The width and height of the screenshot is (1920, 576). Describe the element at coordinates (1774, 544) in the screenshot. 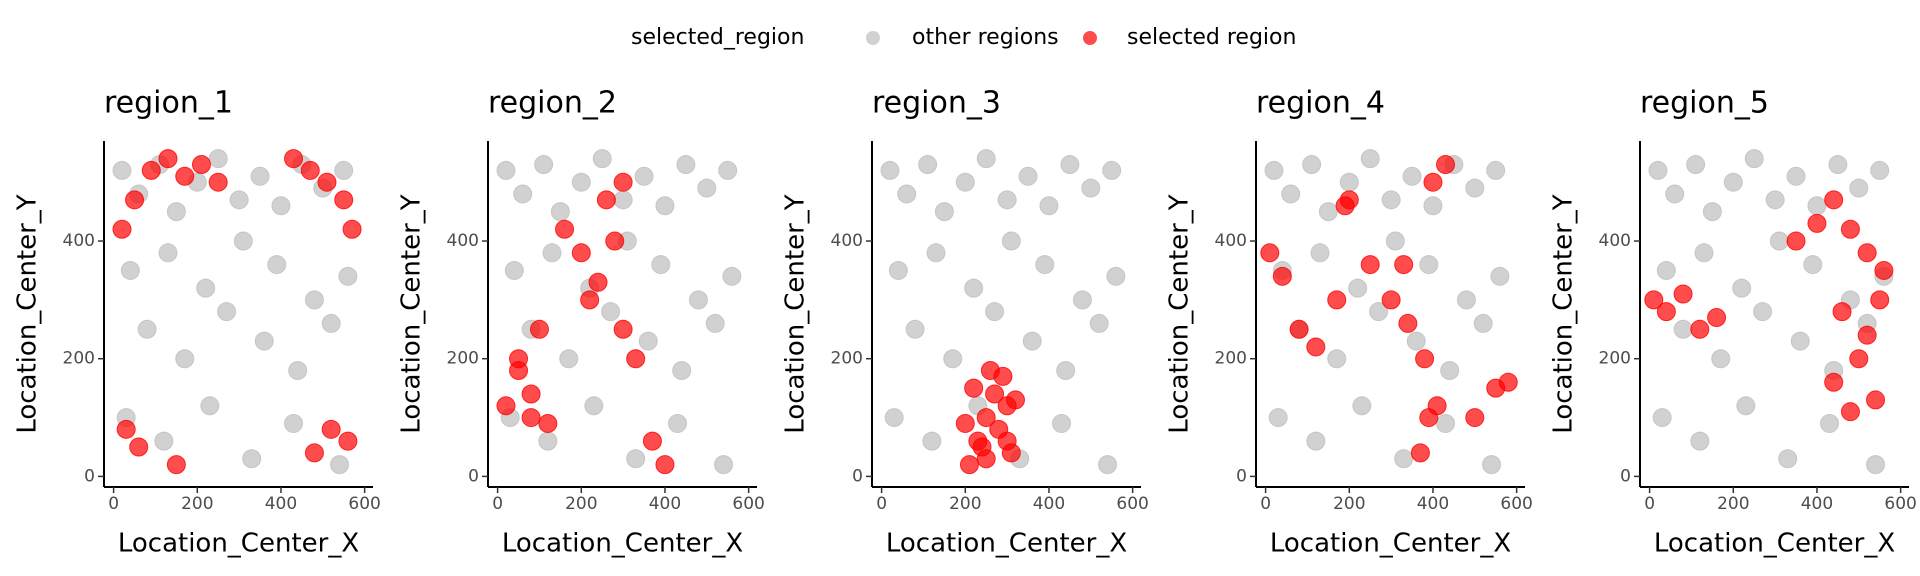

I see `x-axis-label: Location_Center_X` at that location.